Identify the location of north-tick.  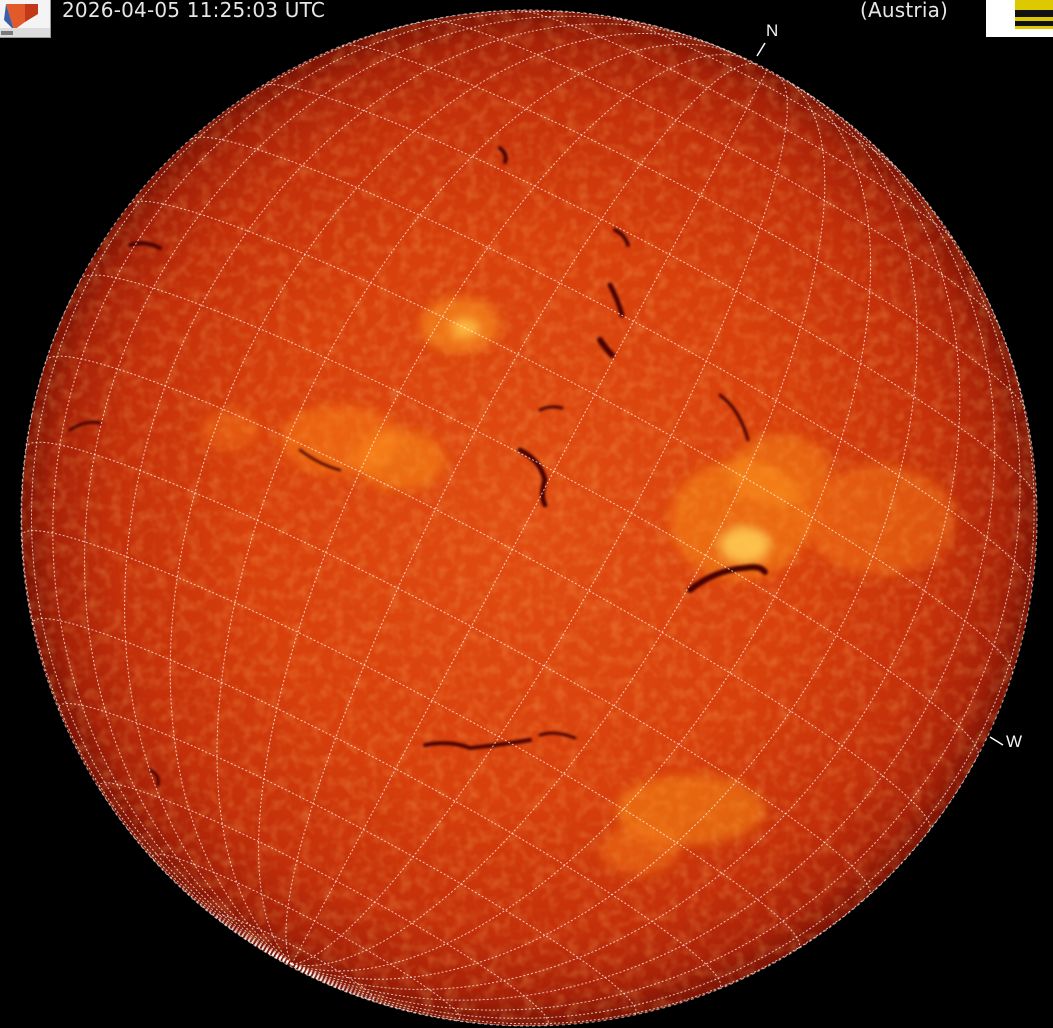
(761, 49).